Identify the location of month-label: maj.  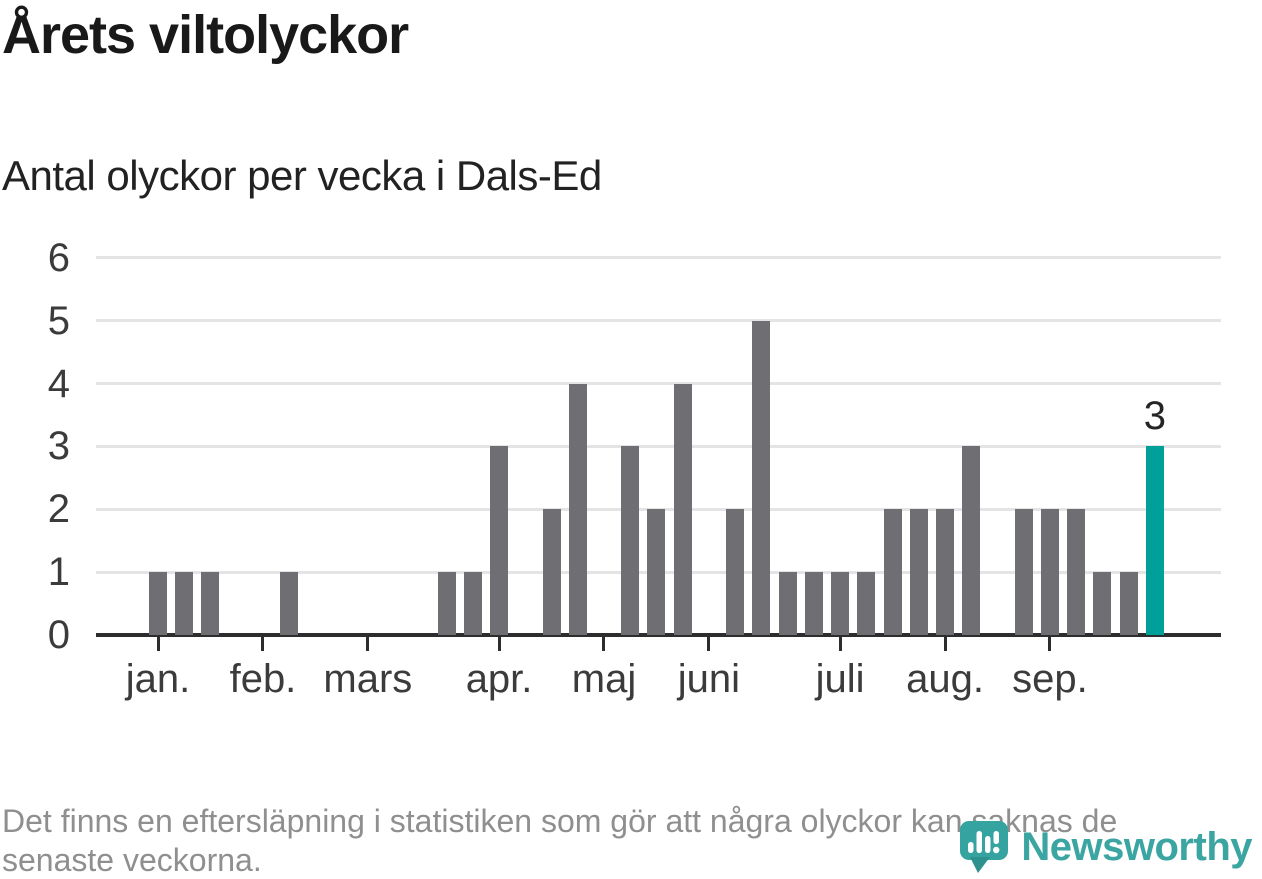
(604, 679).